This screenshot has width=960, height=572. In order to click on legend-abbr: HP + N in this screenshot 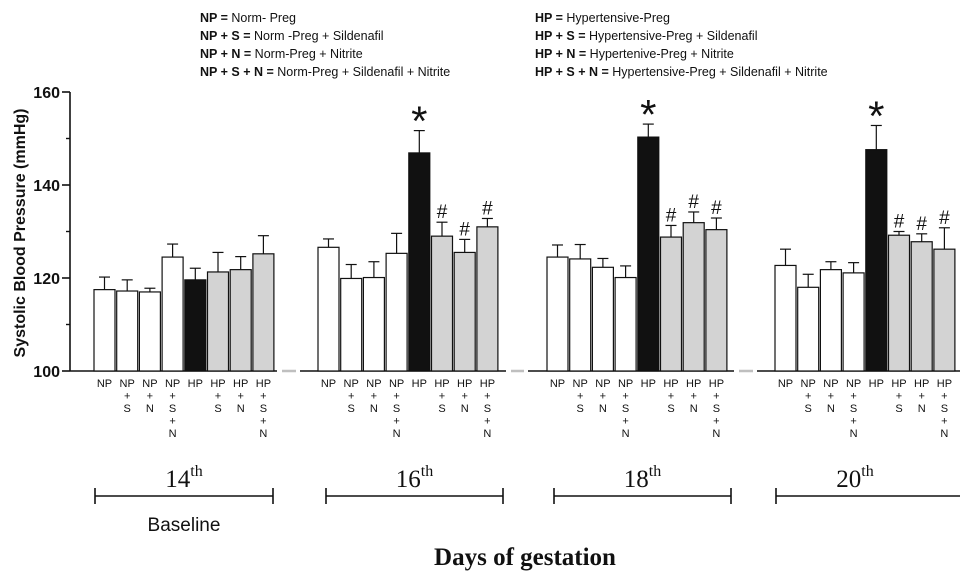, I will do `click(555, 54)`.